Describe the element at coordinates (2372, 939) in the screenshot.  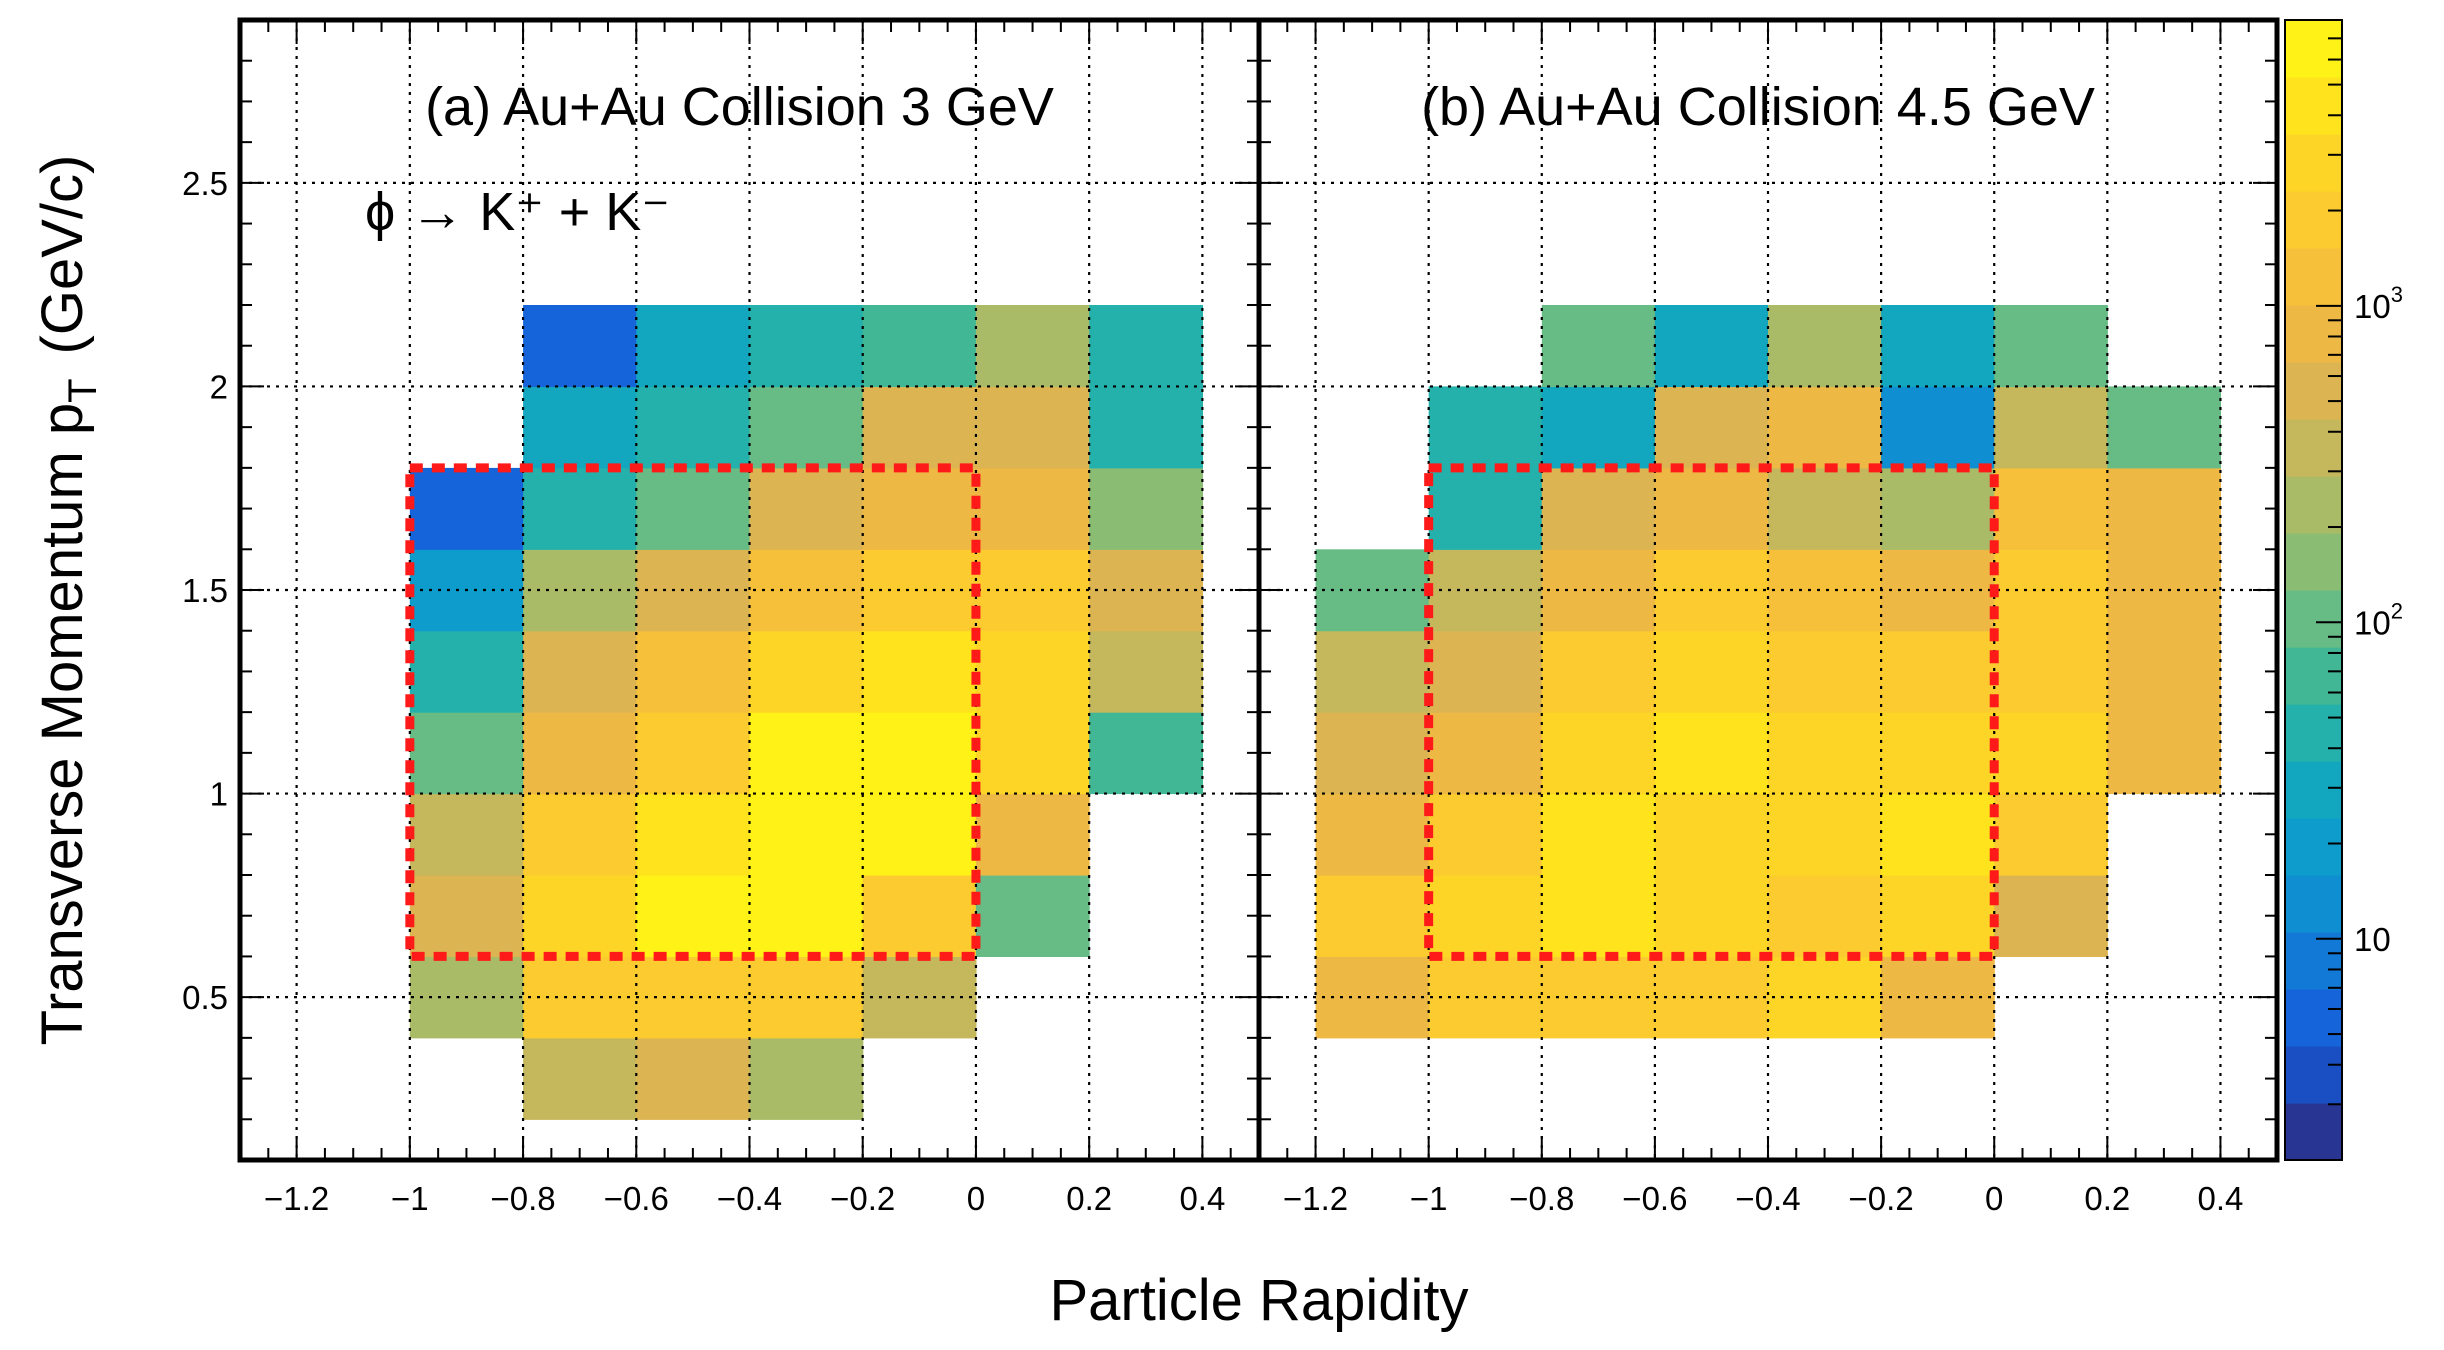
I see `colorbar-tick-label: 10` at that location.